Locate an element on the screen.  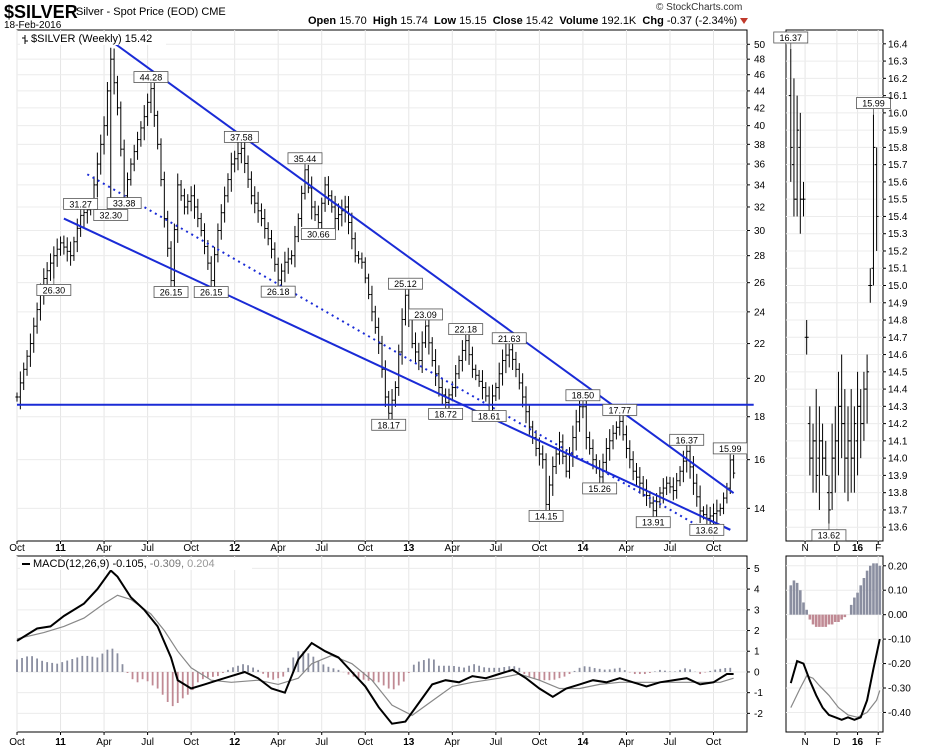
price-low-callout-text: 26.15 is located at coordinates (211, 293).